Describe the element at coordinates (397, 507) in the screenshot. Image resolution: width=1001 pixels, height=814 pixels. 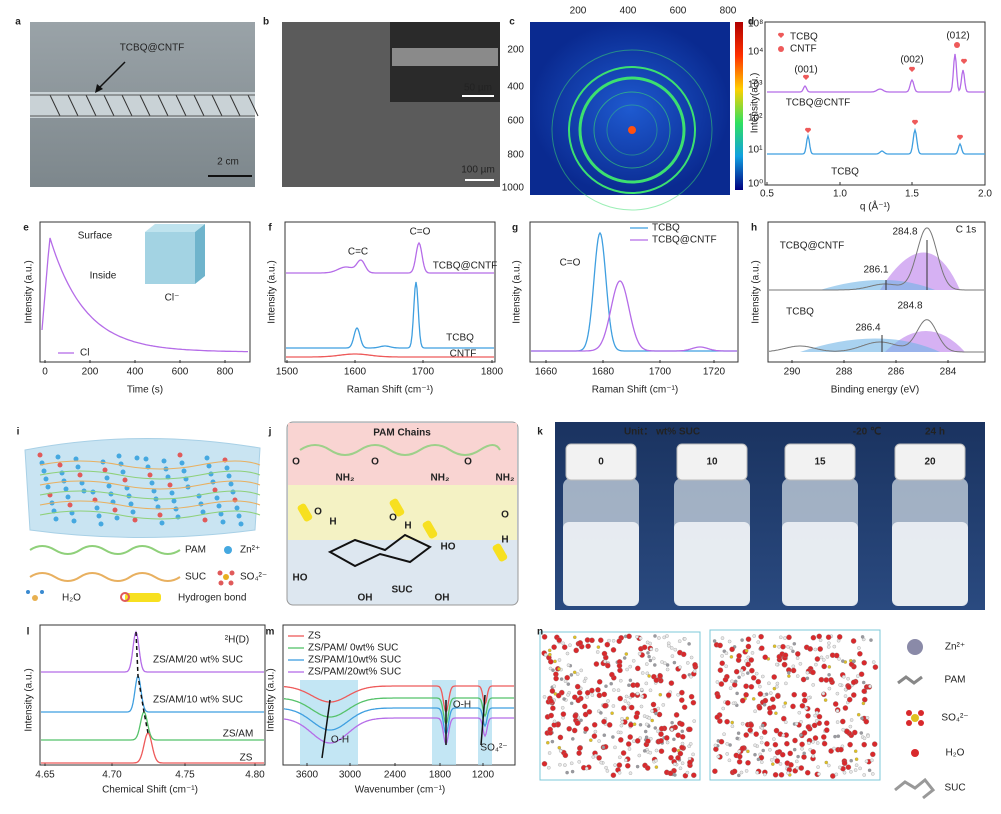
I see `hbond` at that location.